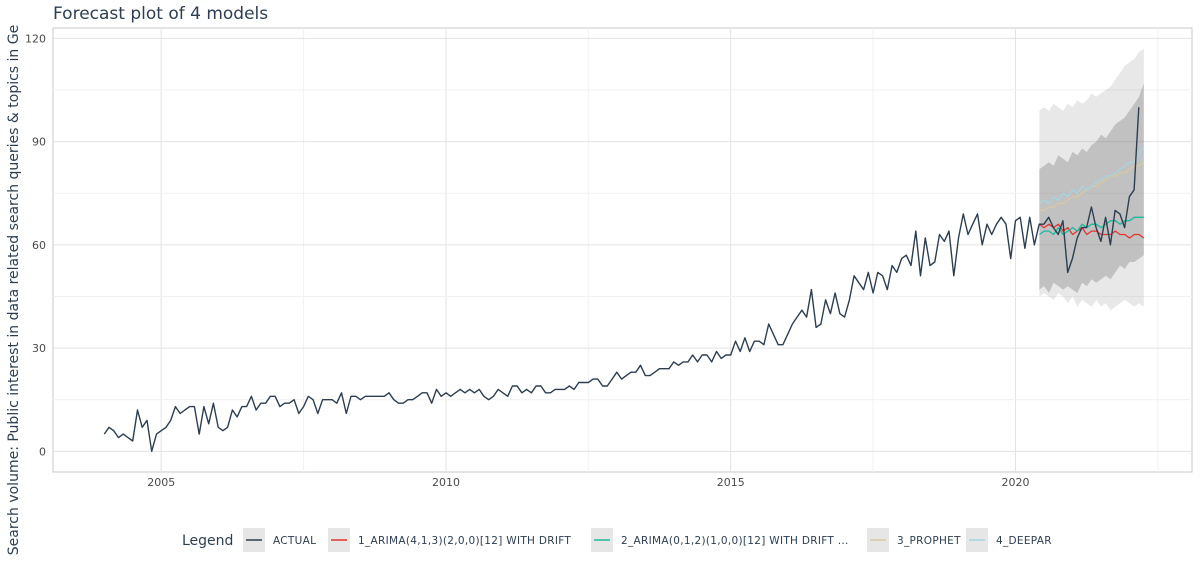 The image size is (1200, 566). I want to click on y-tick-label: 30, so click(39, 348).